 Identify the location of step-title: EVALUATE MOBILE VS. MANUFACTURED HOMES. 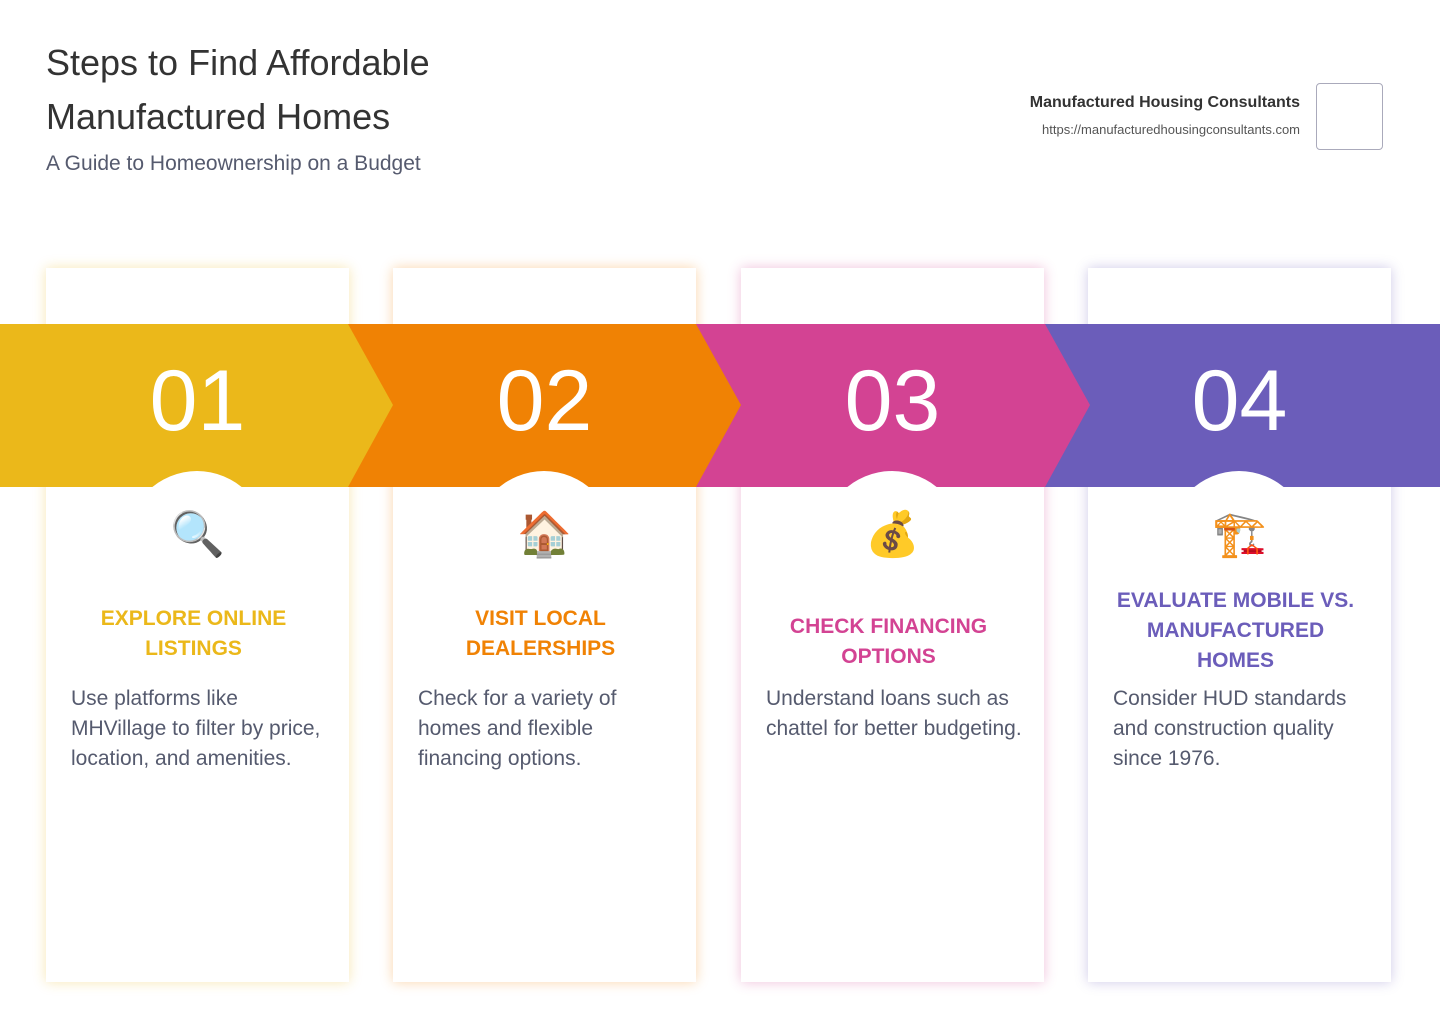
(1235, 630).